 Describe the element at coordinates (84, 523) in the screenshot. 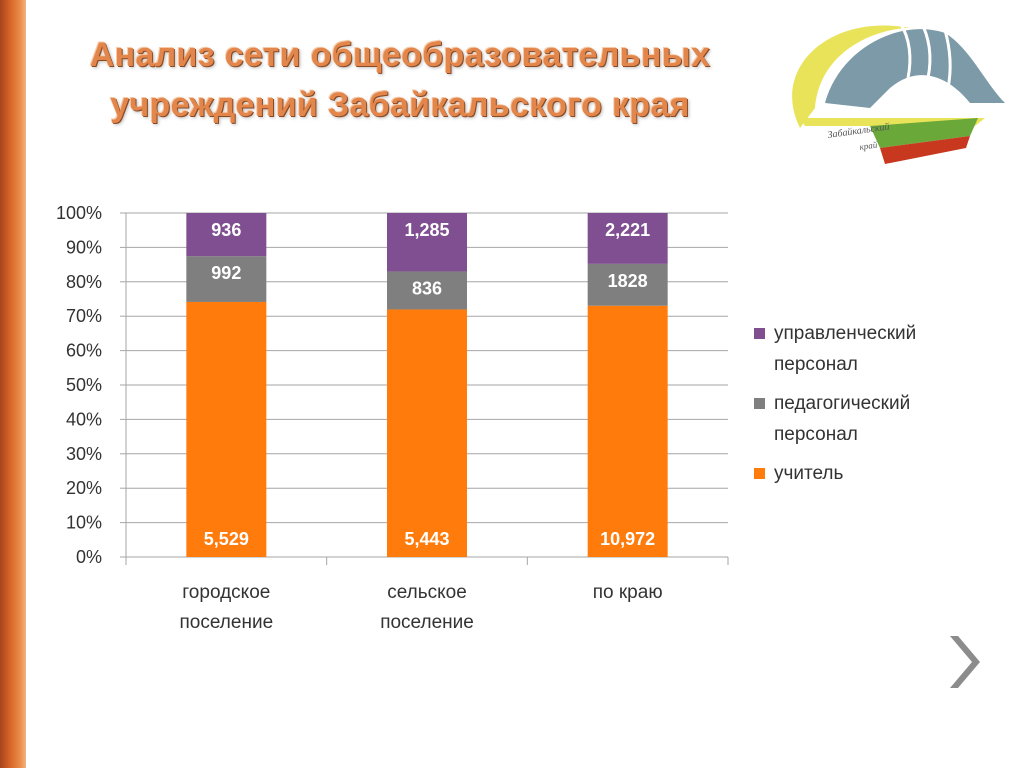

I see `y-tick-label: 10%` at that location.